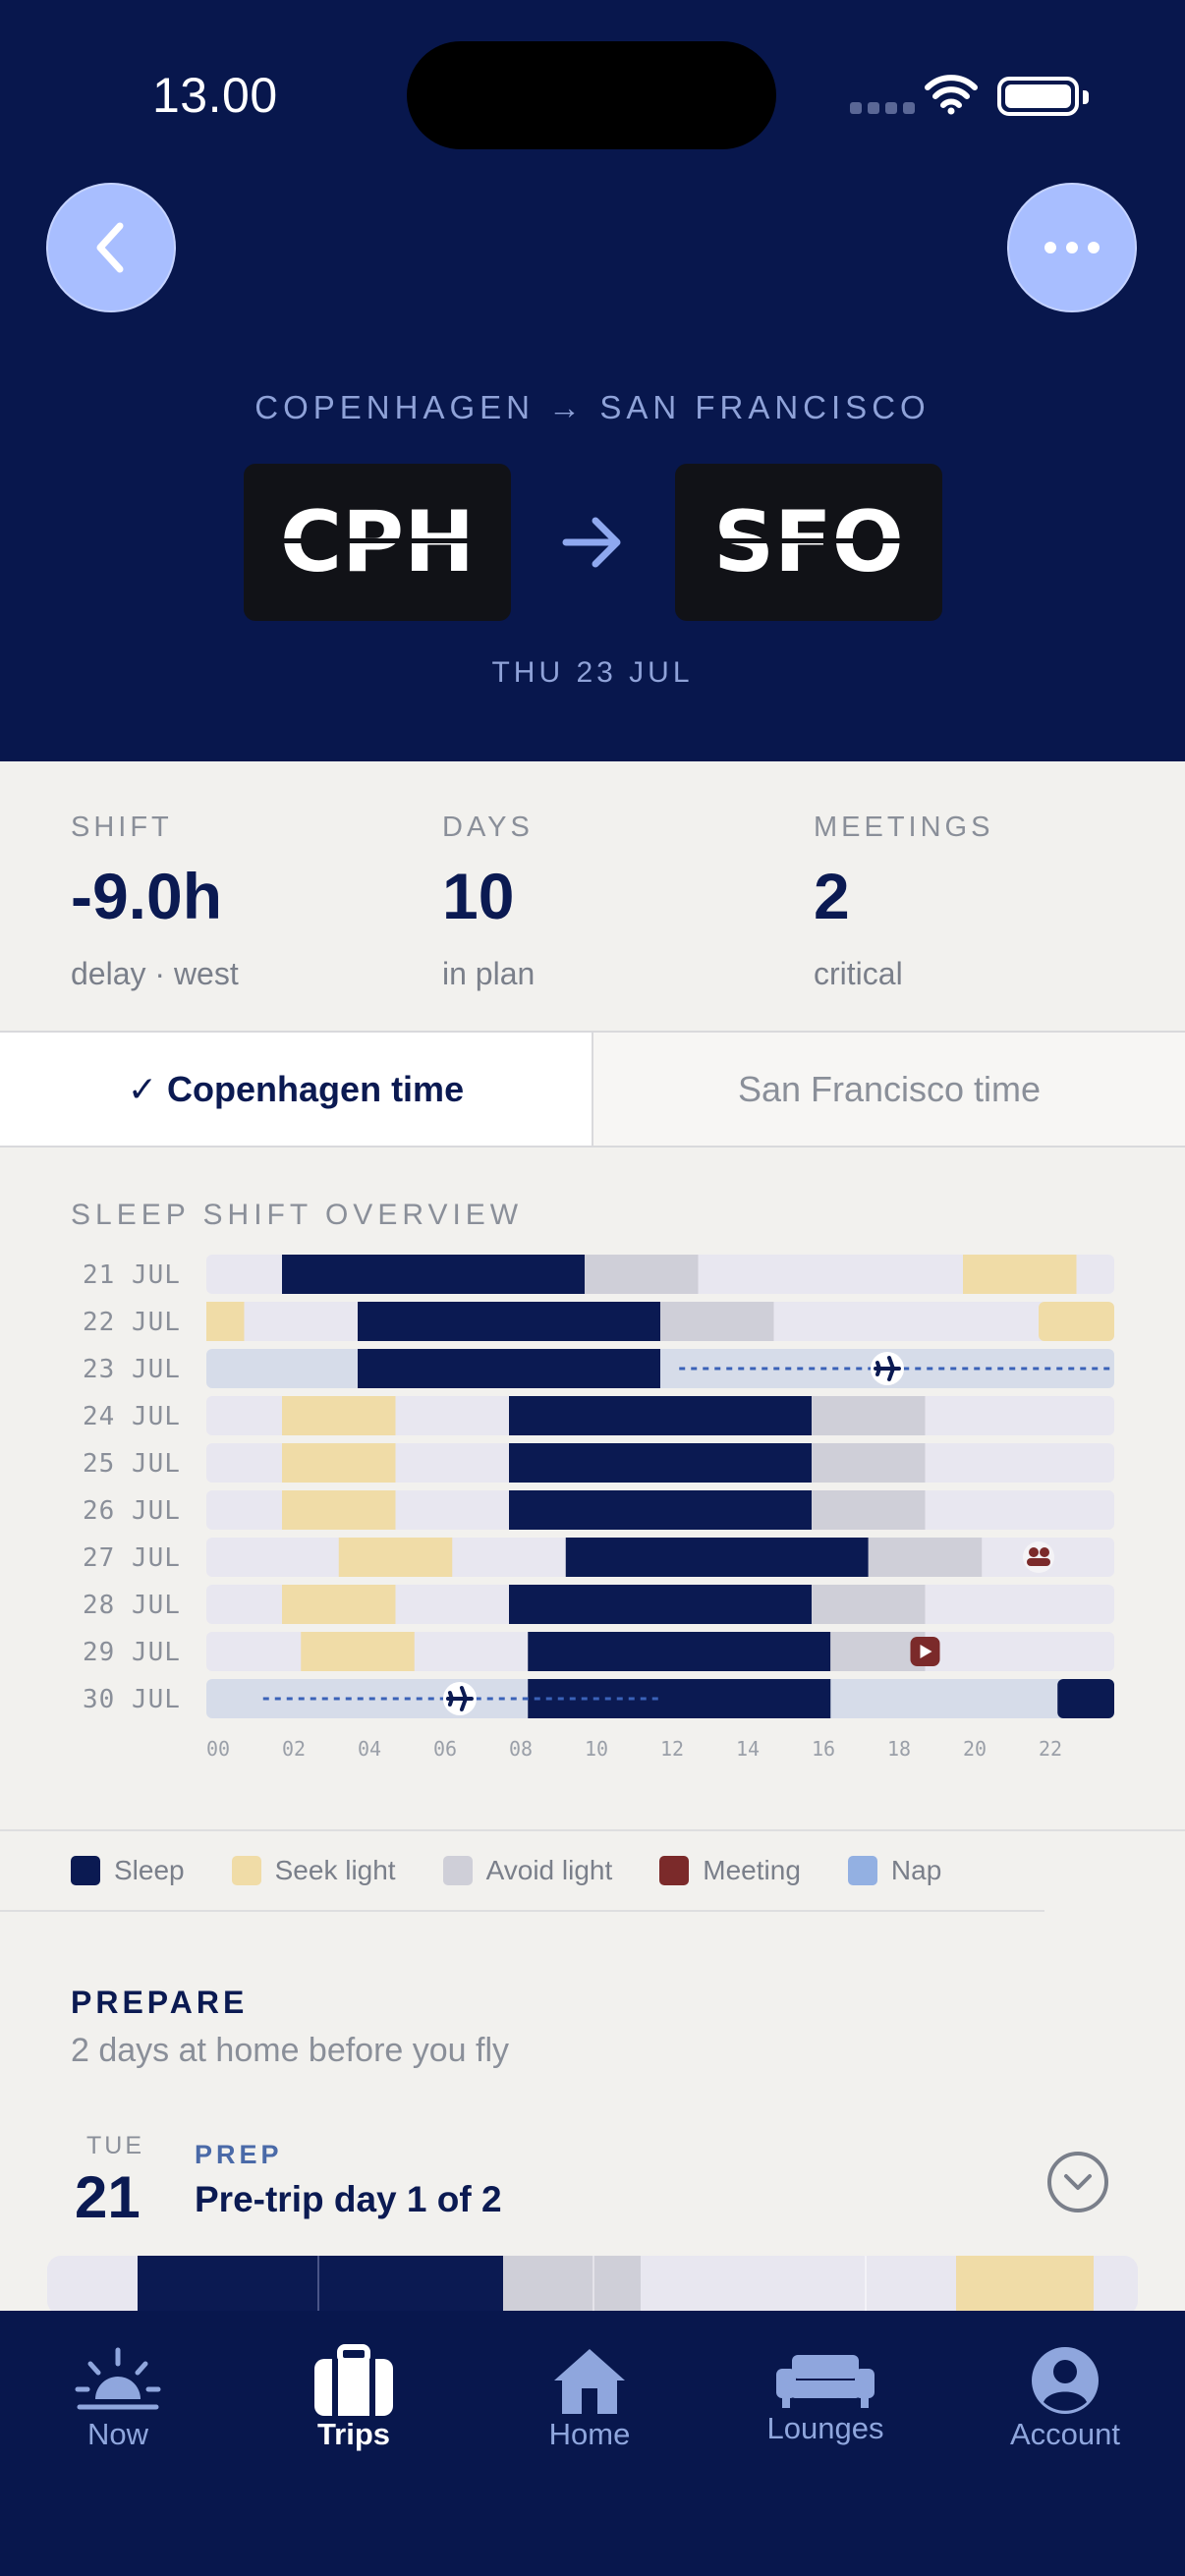 This screenshot has width=1185, height=2576. What do you see at coordinates (488, 827) in the screenshot?
I see `stat-label: DAYS` at bounding box center [488, 827].